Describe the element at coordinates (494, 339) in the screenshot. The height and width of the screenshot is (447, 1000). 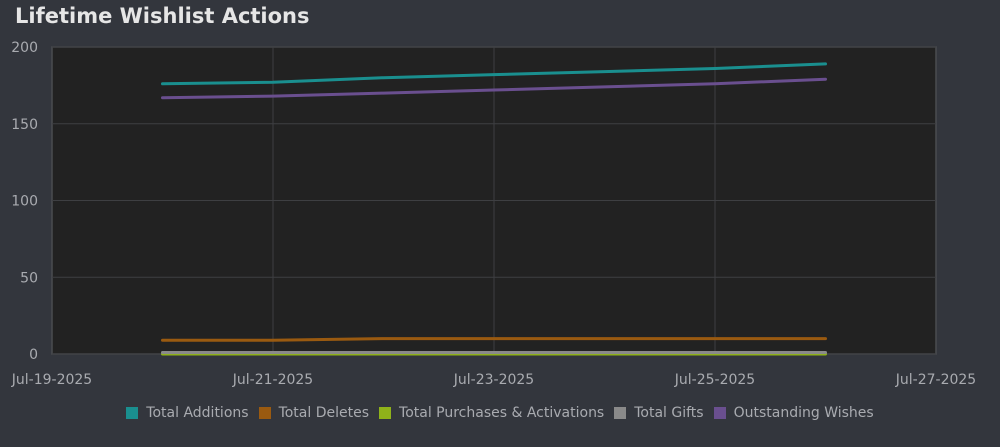
I see `series-line-total-deletes` at that location.